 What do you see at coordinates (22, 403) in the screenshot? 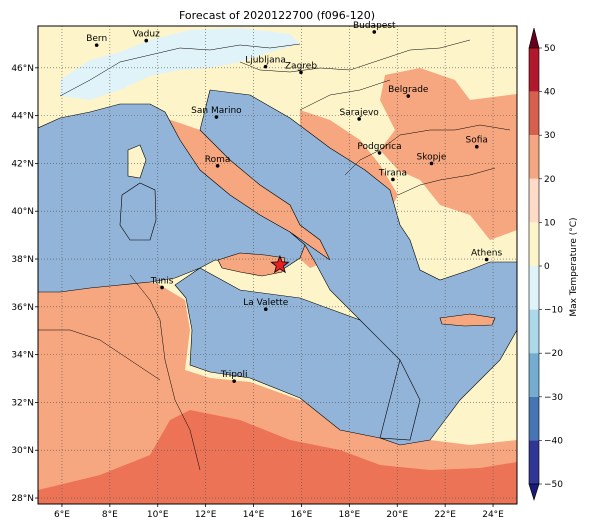
I see `lat-tick-label: 32°N` at bounding box center [22, 403].